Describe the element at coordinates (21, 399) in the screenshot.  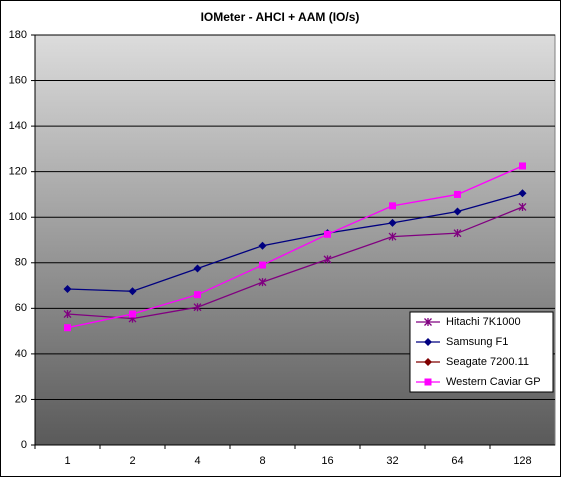
I see `y-tick-label: 20` at that location.